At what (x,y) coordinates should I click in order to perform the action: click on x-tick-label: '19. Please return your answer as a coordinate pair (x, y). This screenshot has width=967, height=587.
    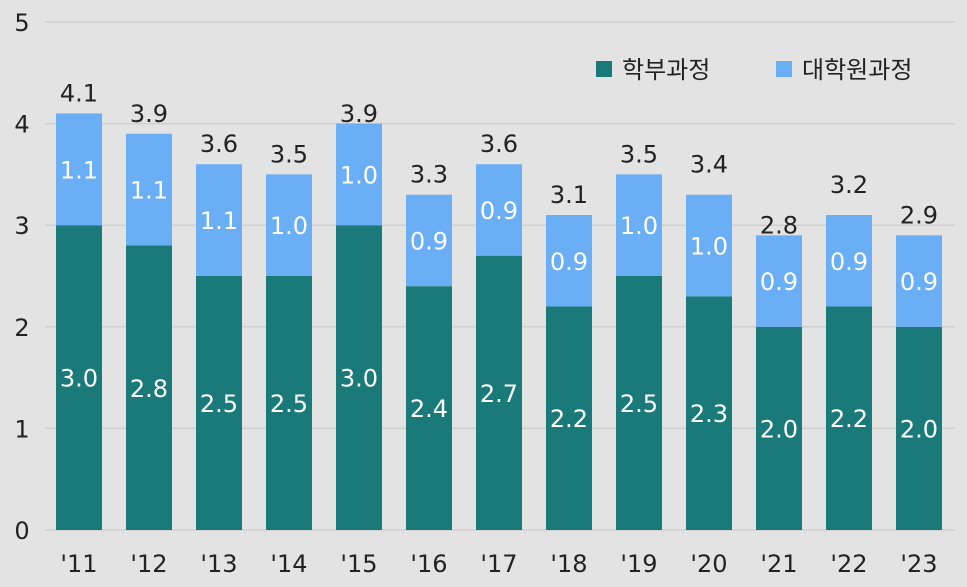
    Looking at the image, I should click on (638, 564).